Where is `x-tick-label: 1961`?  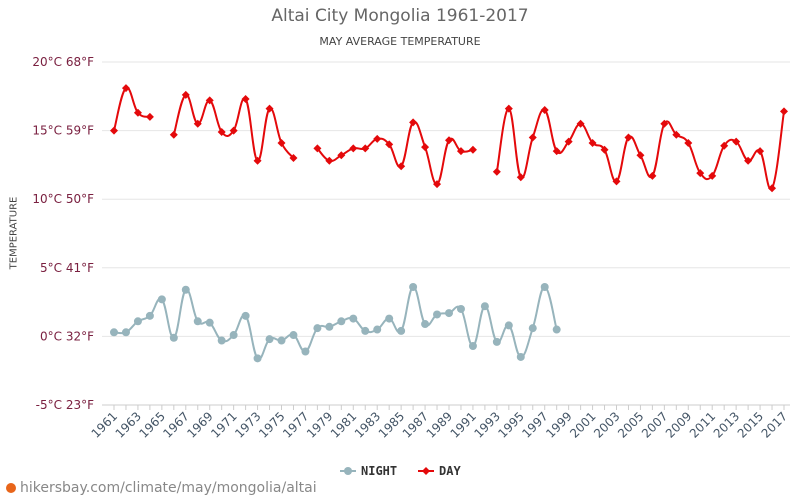
x-tick-label: 1961 is located at coordinates (104, 424).